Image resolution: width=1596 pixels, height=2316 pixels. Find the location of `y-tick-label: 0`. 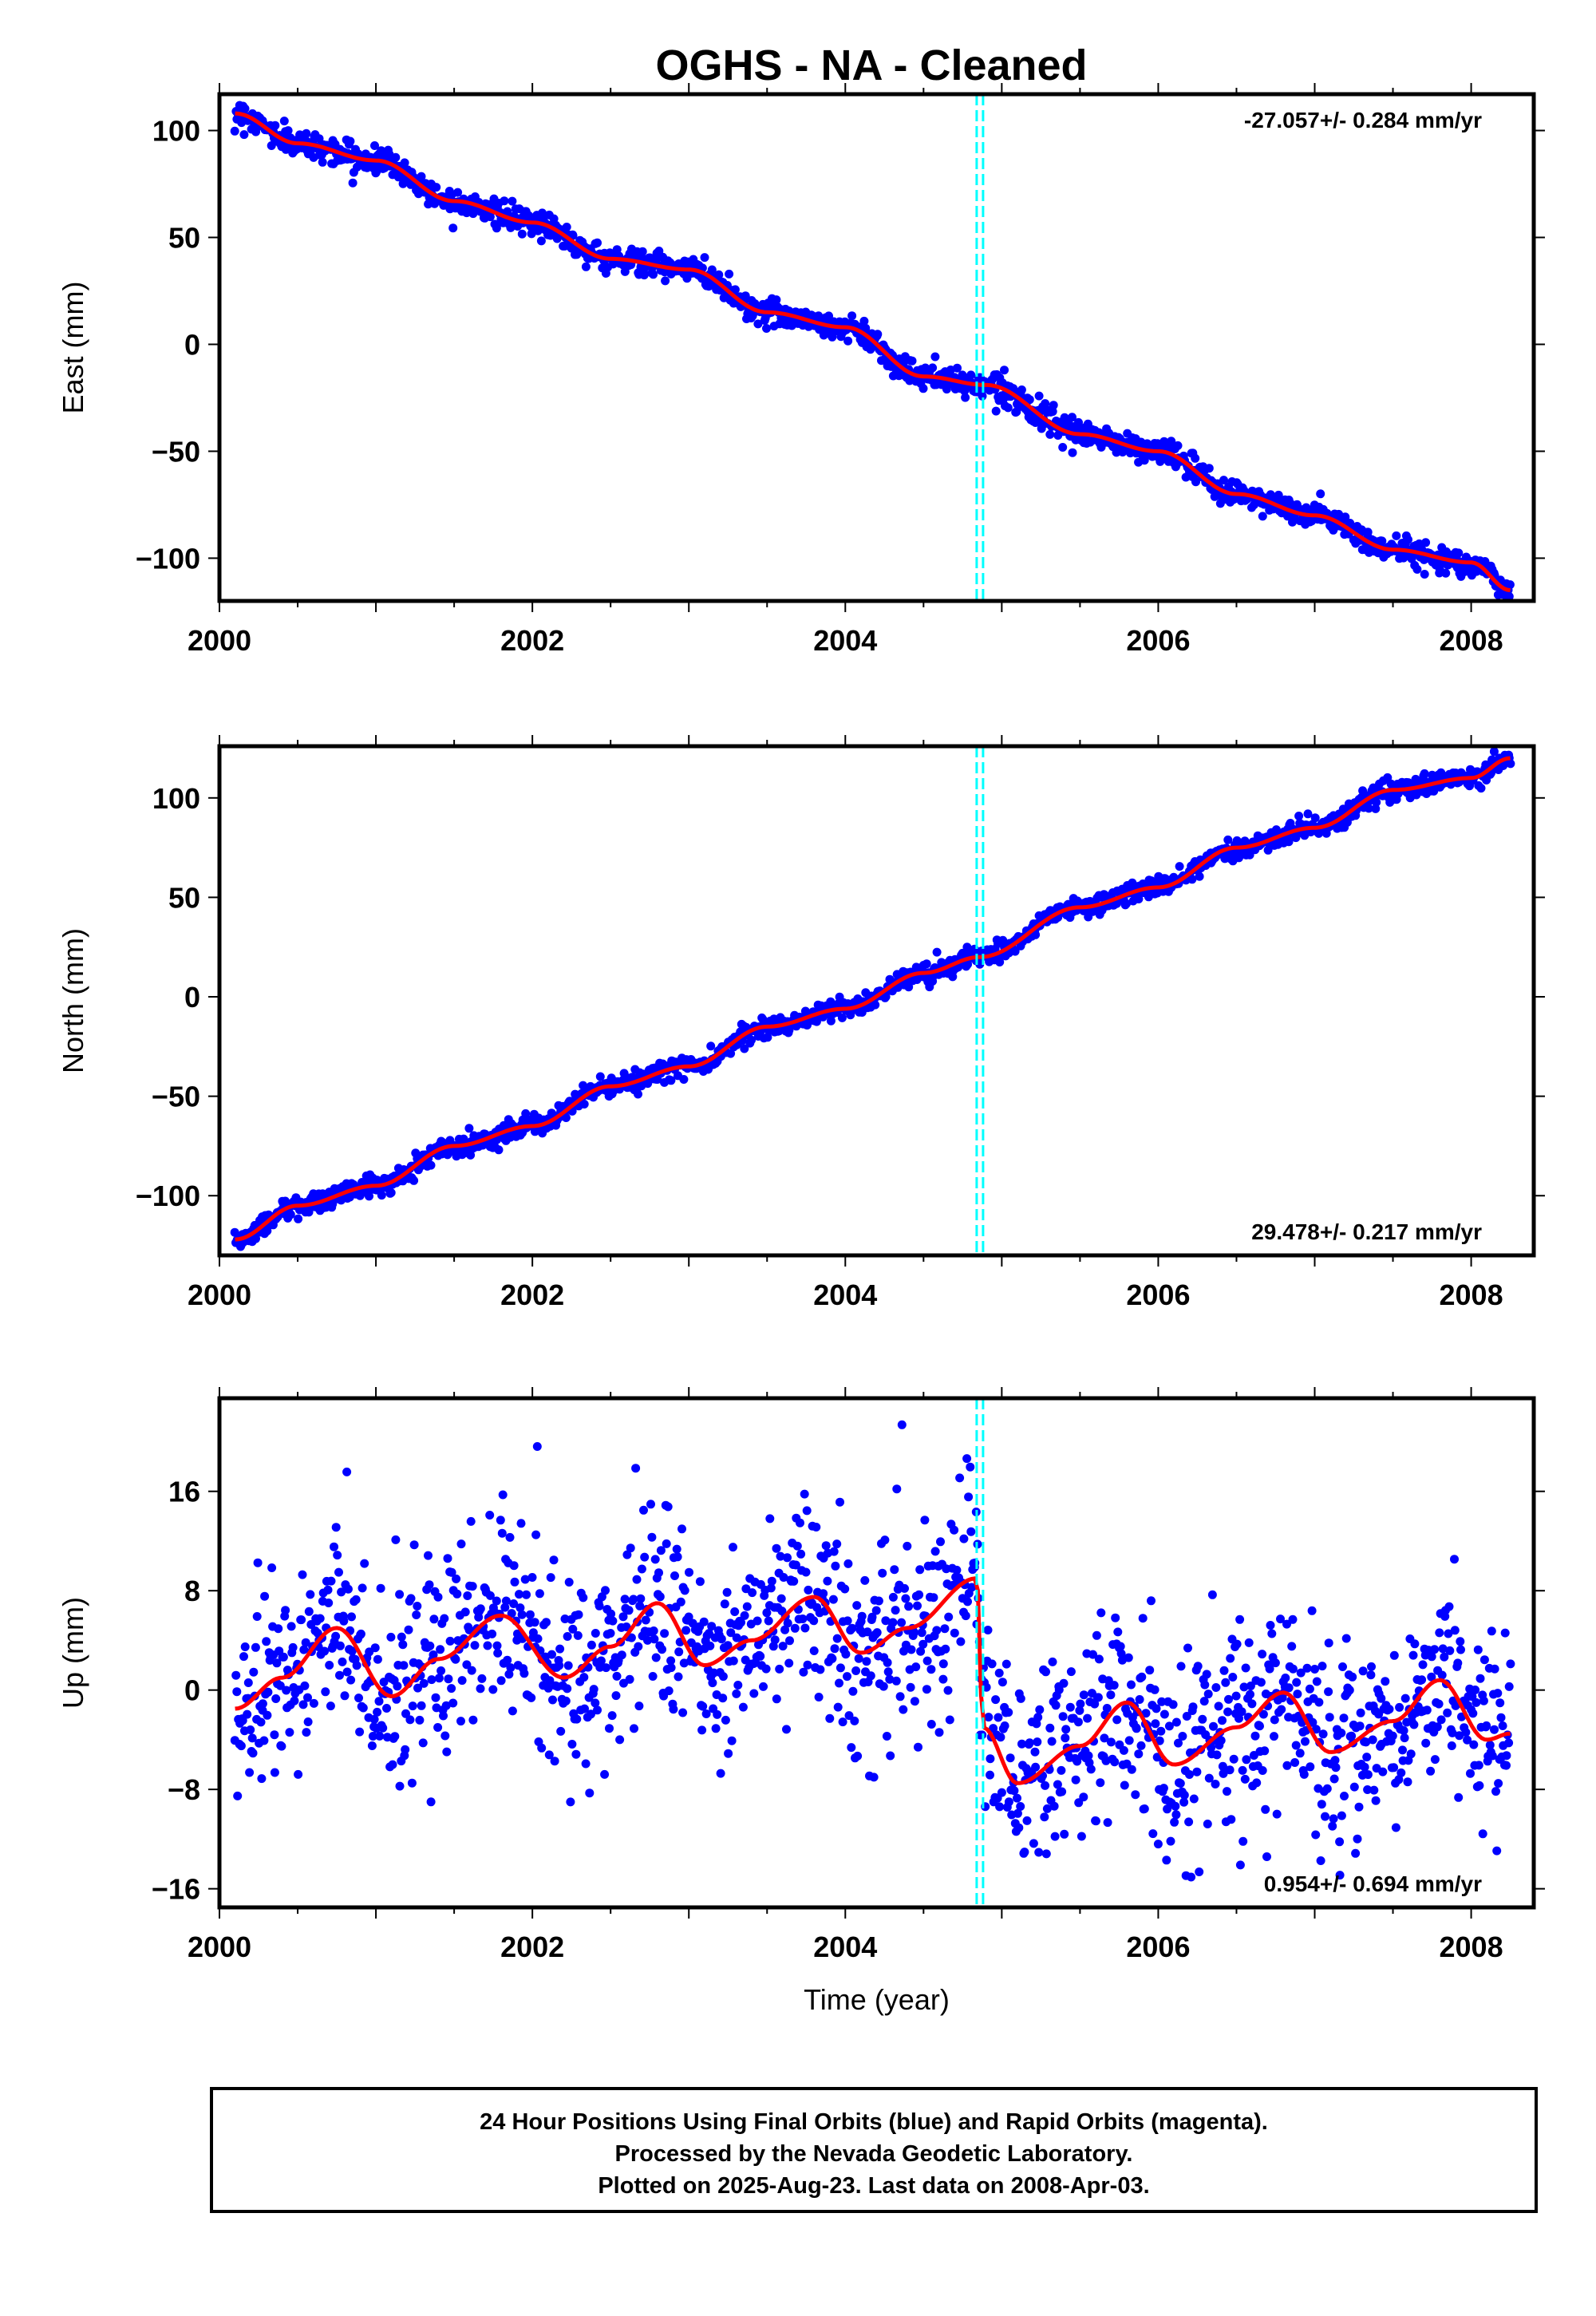

y-tick-label: 0 is located at coordinates (192, 344).